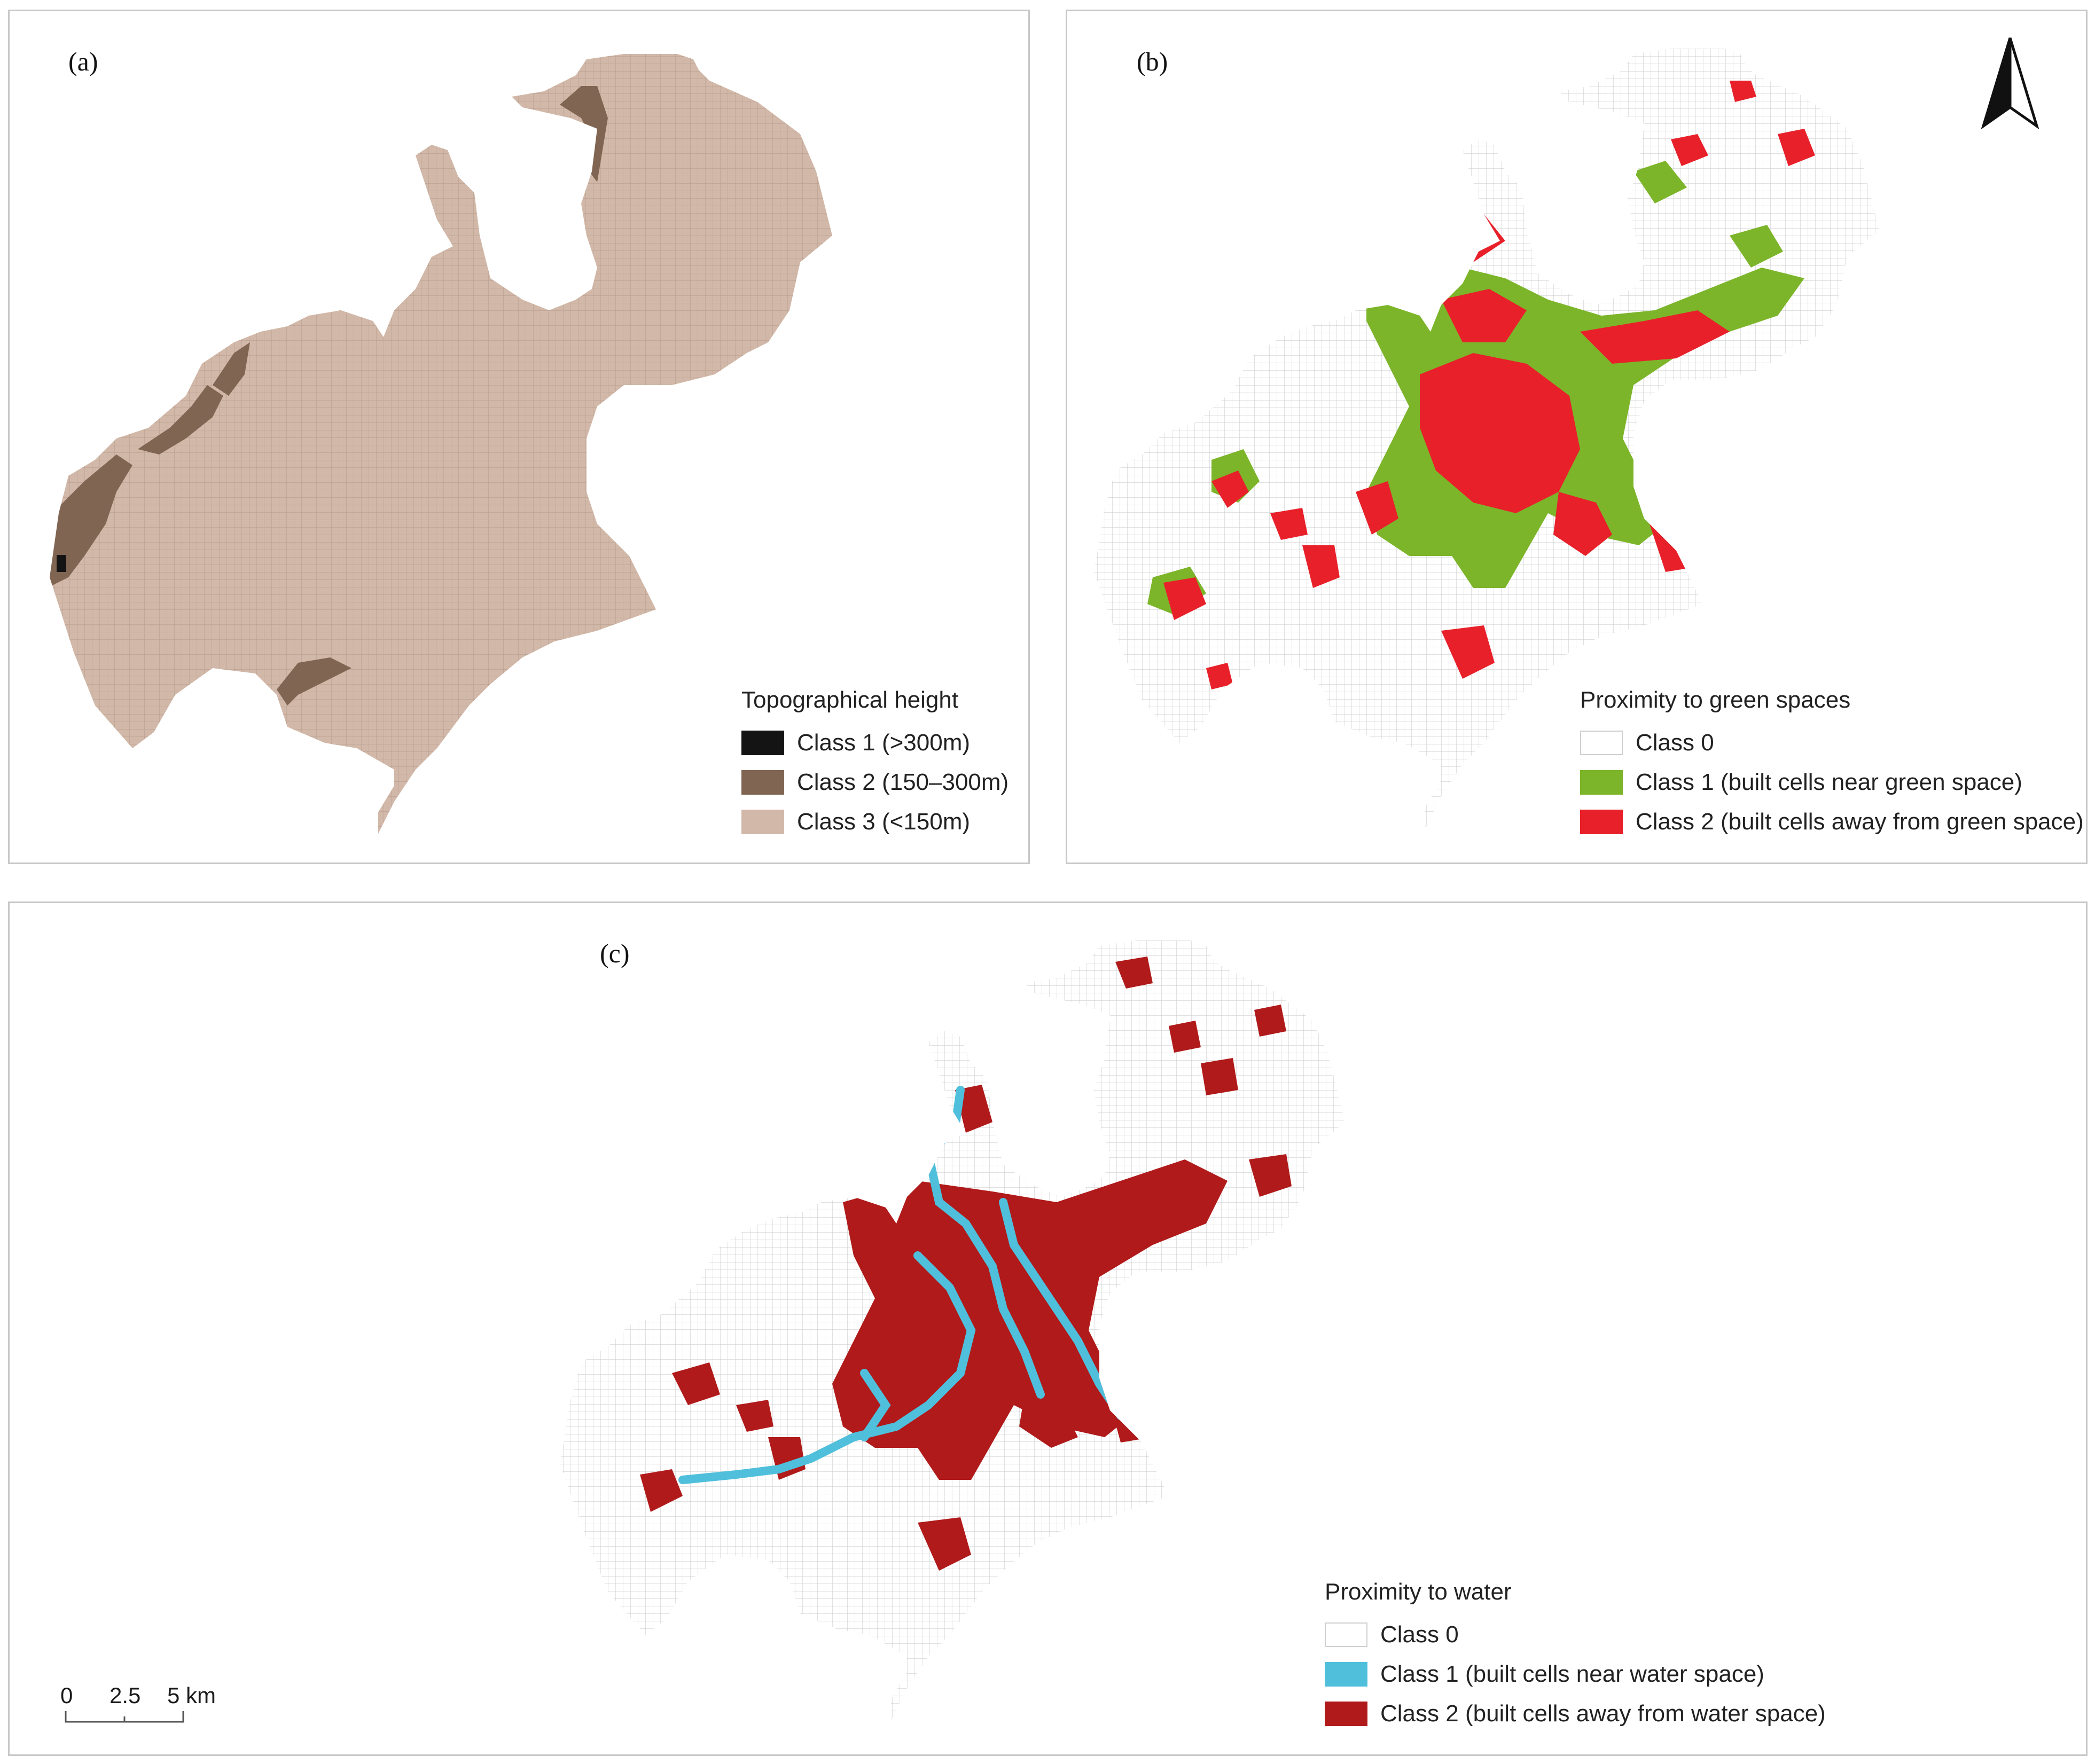 The image size is (2095, 1764). I want to click on scale-tick-2-5: 2.5, so click(125, 1695).